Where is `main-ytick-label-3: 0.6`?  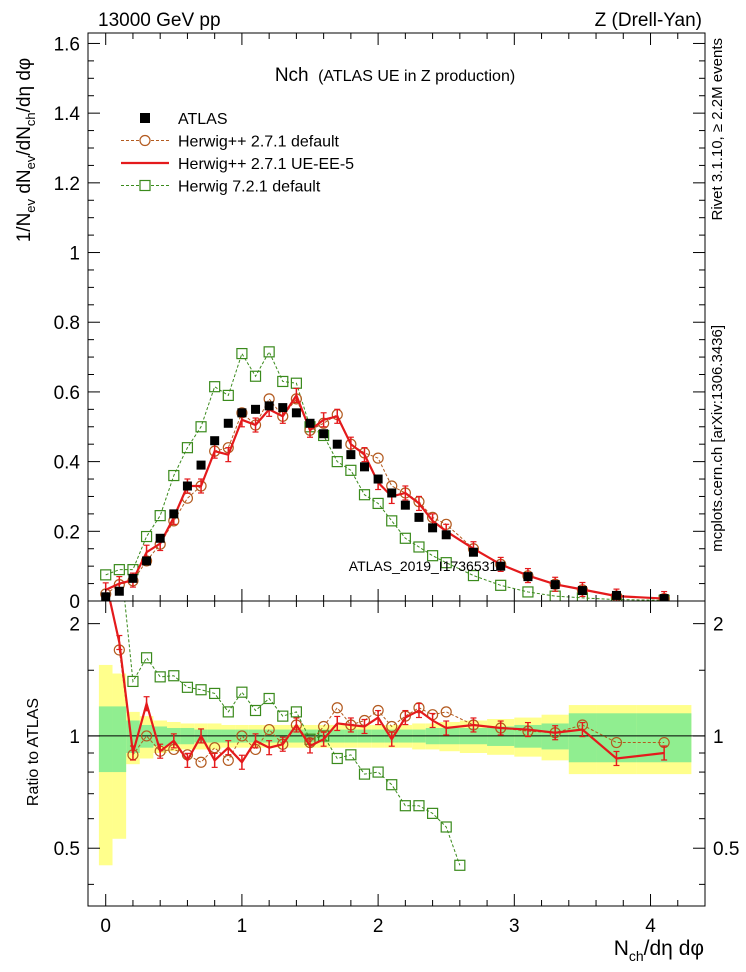
main-ytick-label-3: 0.6 is located at coordinates (67, 393).